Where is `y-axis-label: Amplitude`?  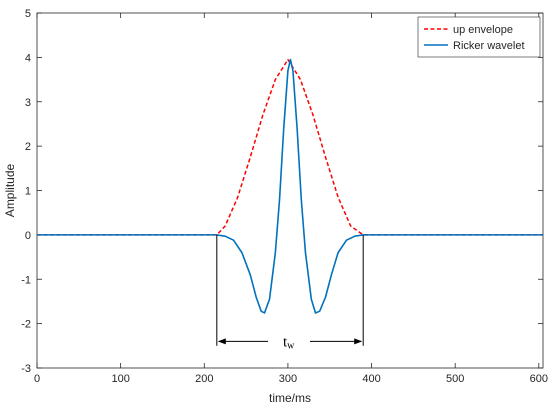
y-axis-label: Amplitude is located at coordinates (10, 191).